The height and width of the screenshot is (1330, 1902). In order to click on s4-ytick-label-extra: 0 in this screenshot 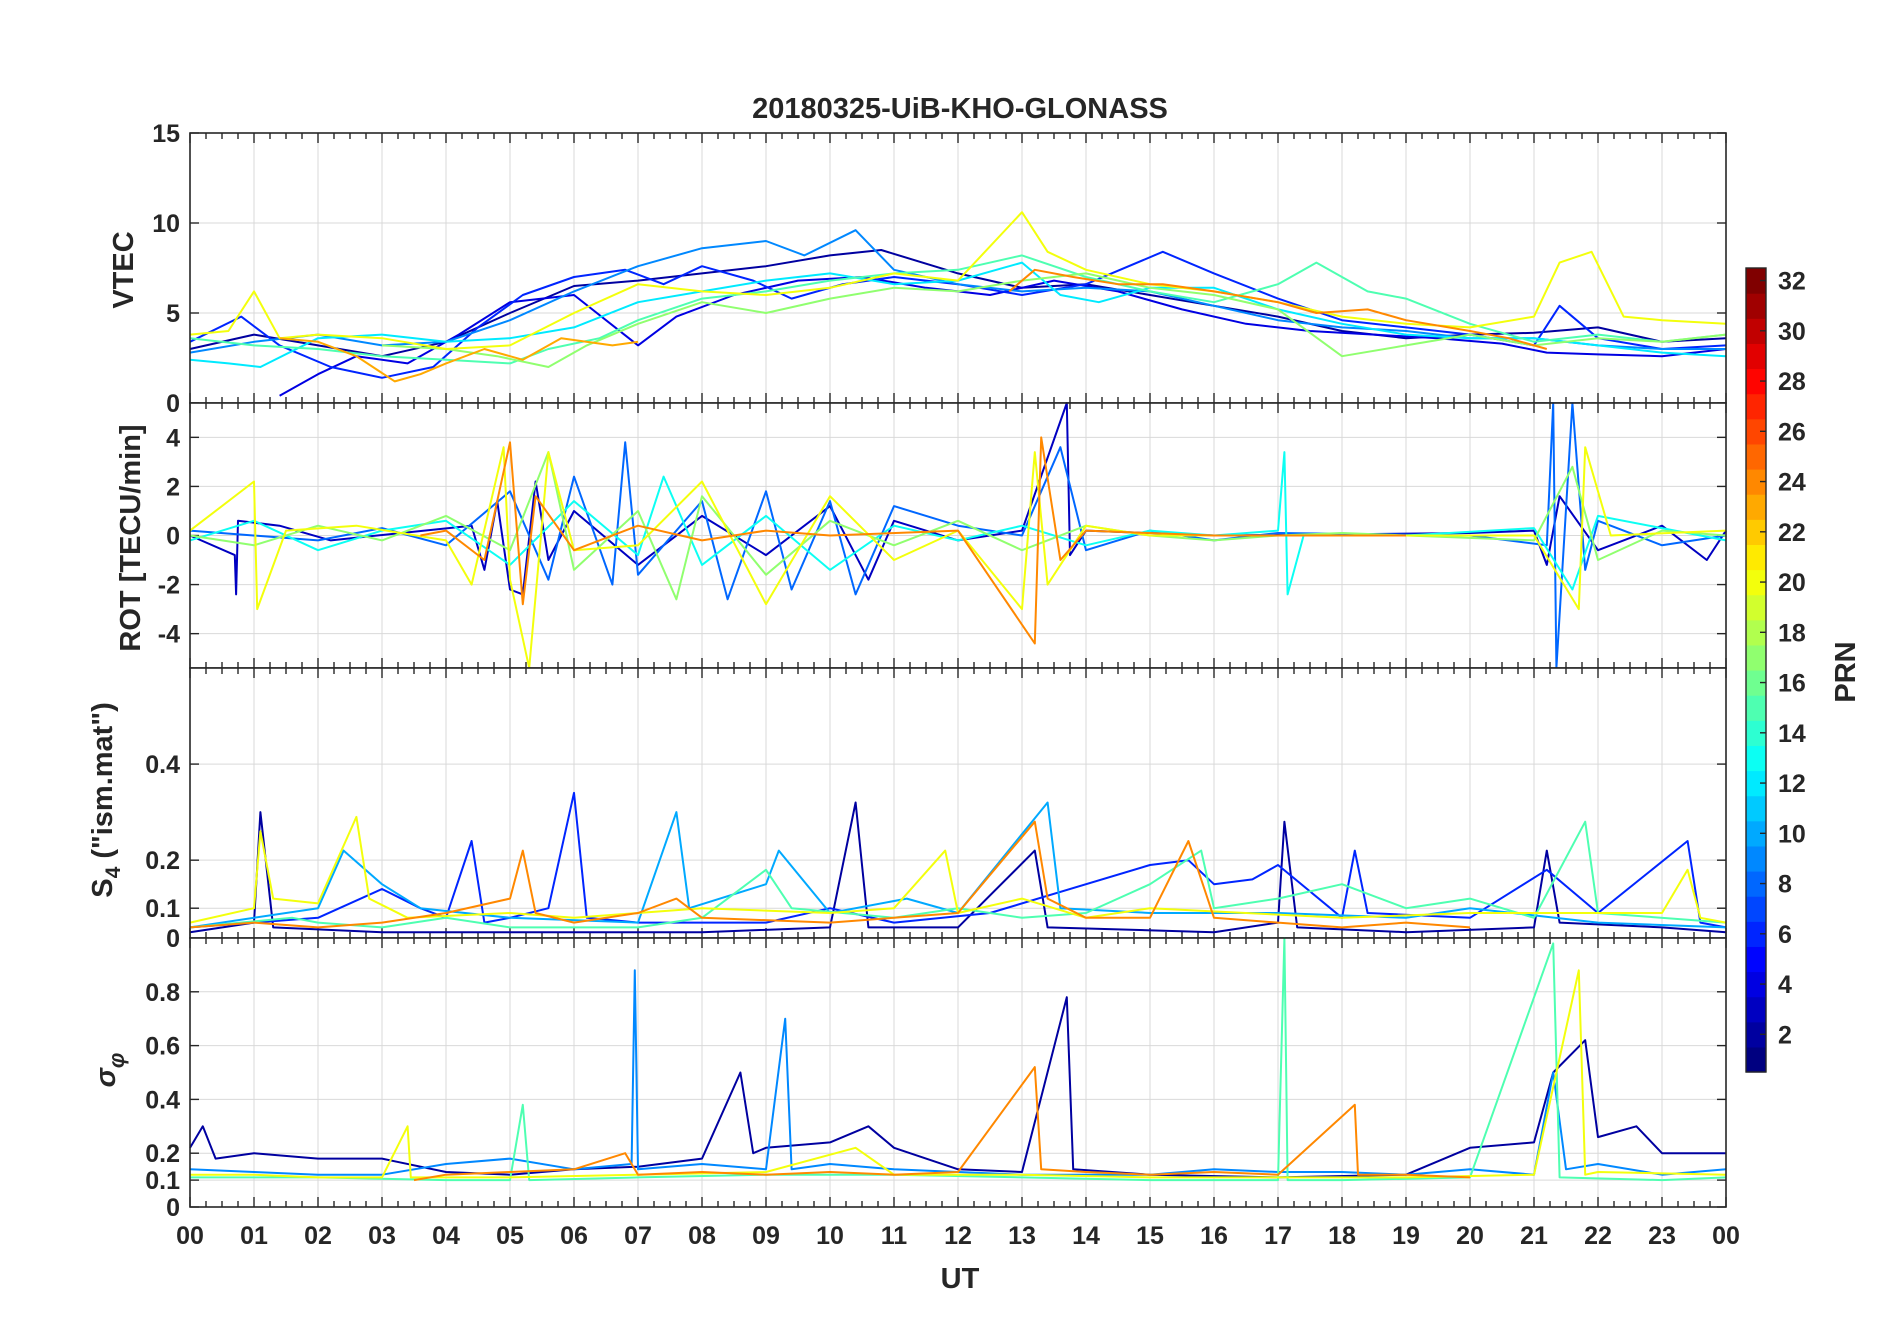, I will do `click(173, 939)`.